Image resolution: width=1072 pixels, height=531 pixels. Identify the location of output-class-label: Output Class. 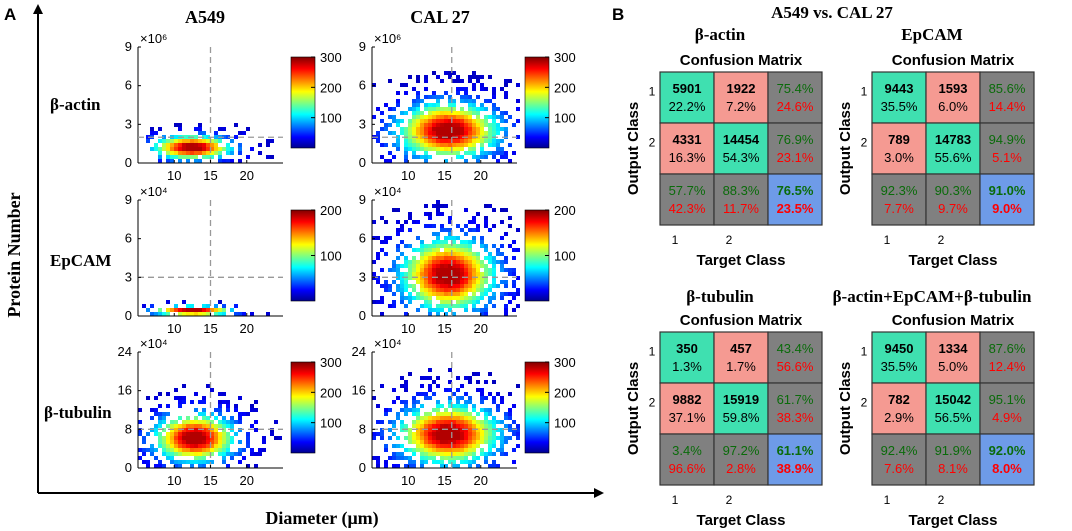
(633, 148).